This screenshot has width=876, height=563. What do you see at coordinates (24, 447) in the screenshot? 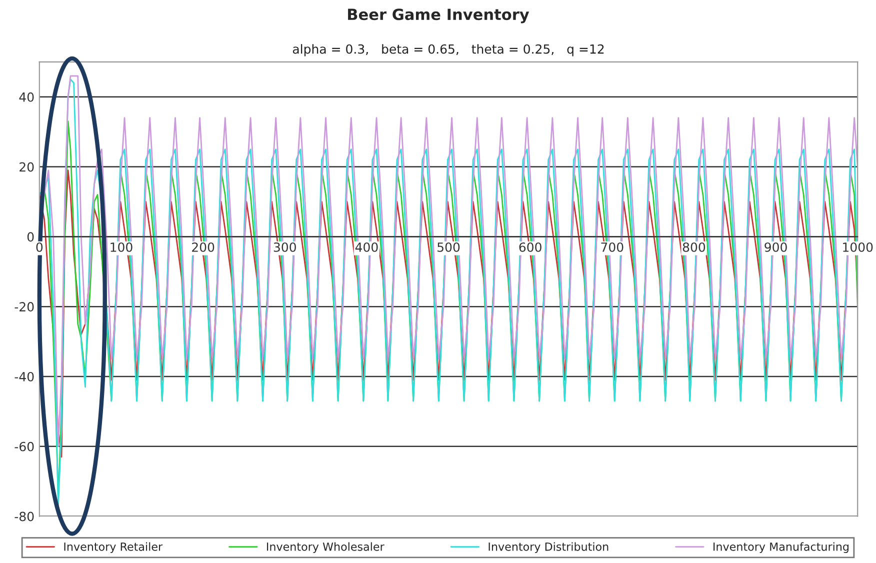
I see `y-tick-label: -60` at bounding box center [24, 447].